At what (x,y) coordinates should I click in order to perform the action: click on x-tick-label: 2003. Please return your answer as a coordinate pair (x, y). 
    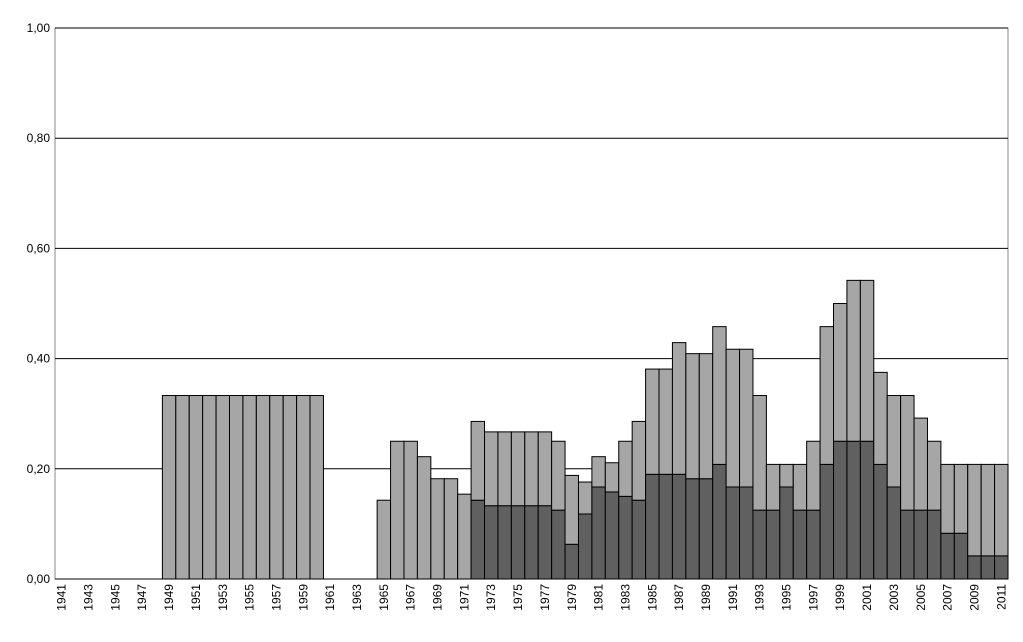
    Looking at the image, I should click on (894, 597).